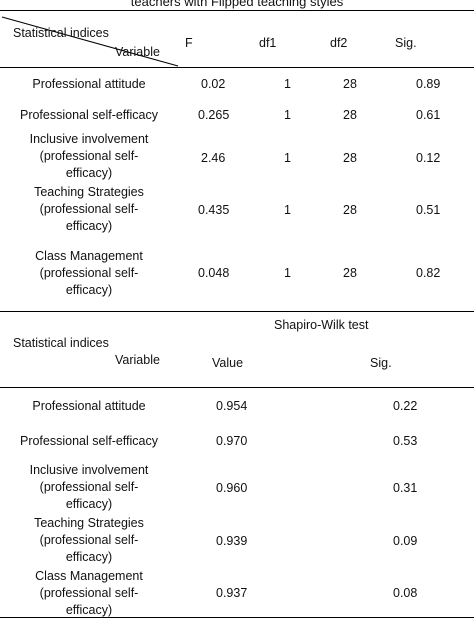 This screenshot has width=474, height=620. What do you see at coordinates (232, 541) in the screenshot?
I see `value-cell: 0.939` at bounding box center [232, 541].